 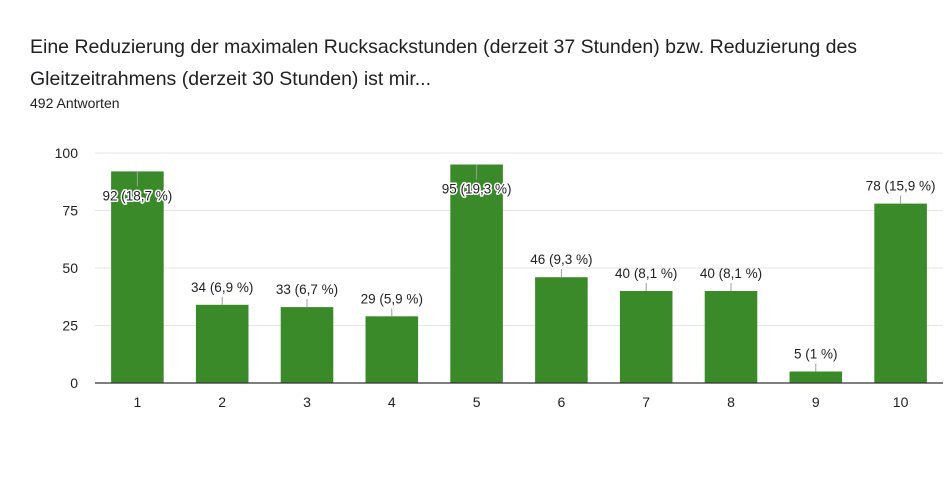 I want to click on x-tick-label: 3, so click(x=307, y=402).